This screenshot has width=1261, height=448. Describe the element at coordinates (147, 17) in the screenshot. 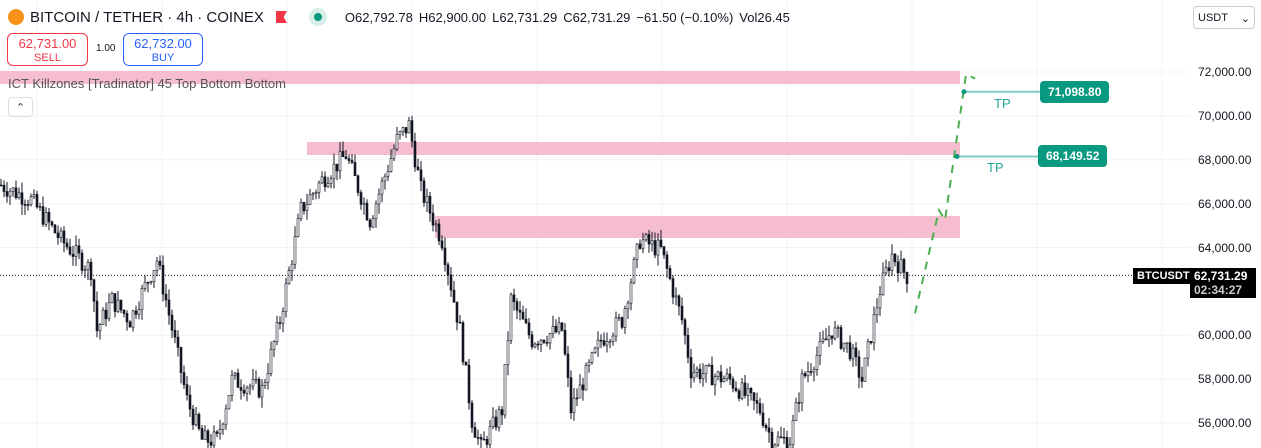

I see `symbol-title: BITCOIN / TETHER · 4h · COINEX` at that location.